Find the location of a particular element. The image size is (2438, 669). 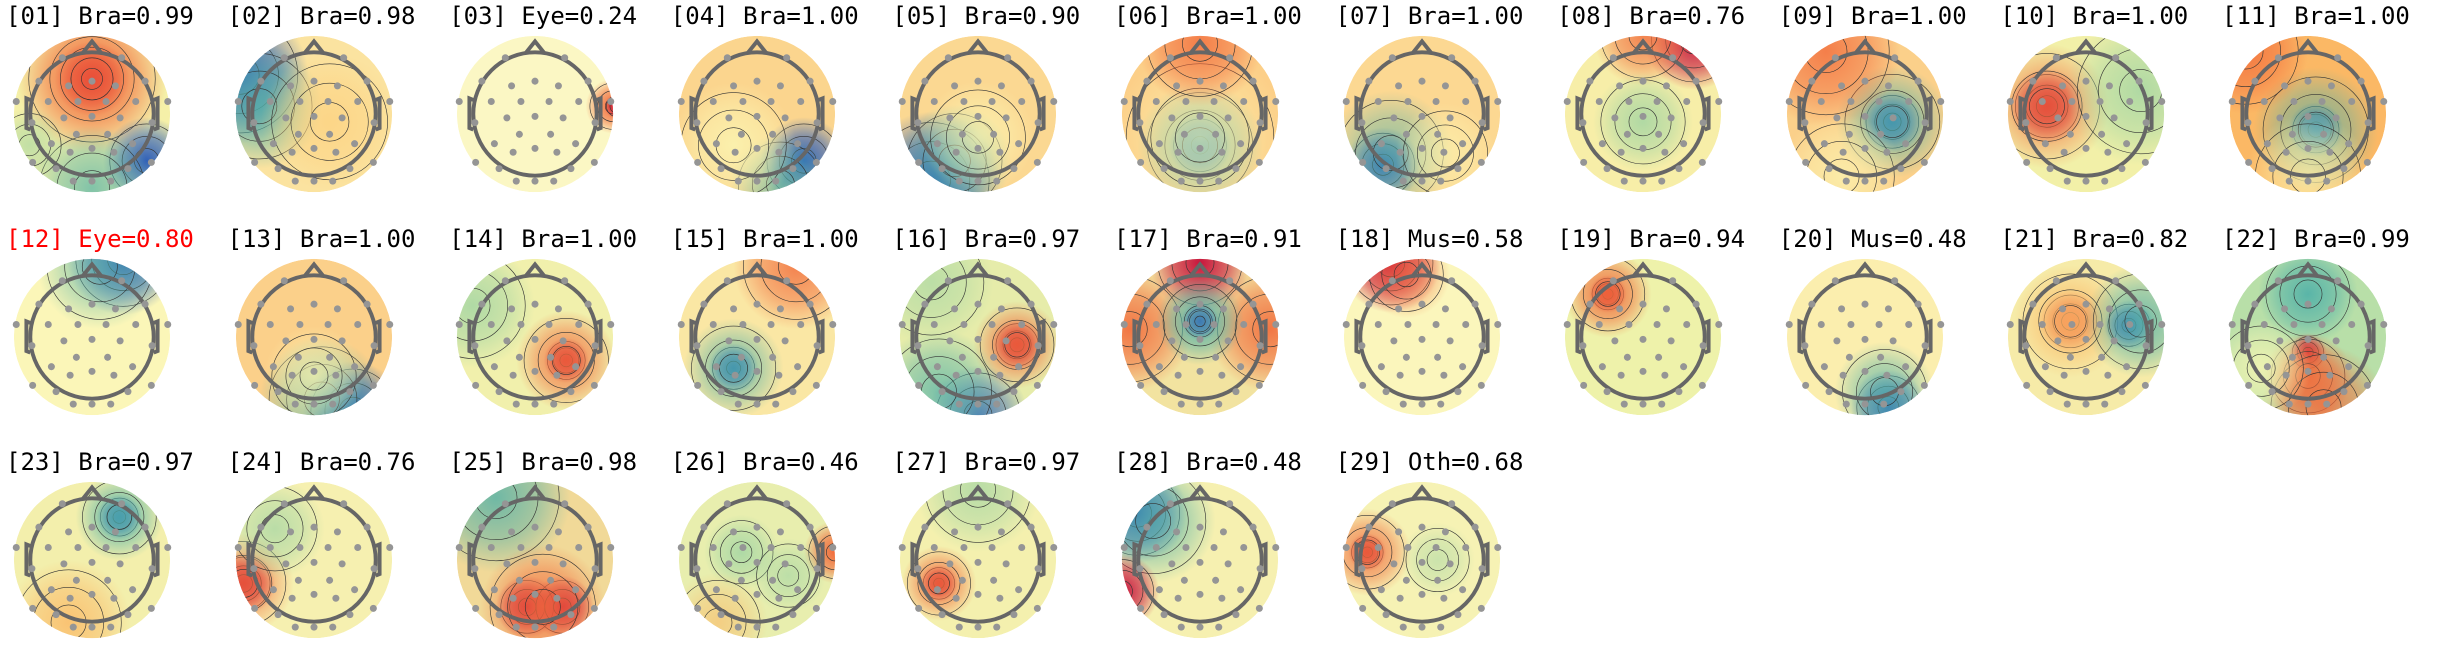

component-label: [21] Bra=0.82 is located at coordinates (2094, 239).